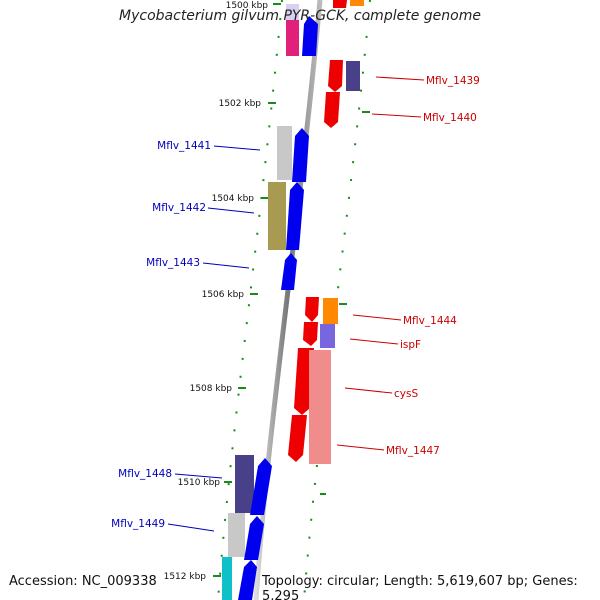  What do you see at coordinates (320, 407) in the screenshot?
I see `feature-cyss` at bounding box center [320, 407].